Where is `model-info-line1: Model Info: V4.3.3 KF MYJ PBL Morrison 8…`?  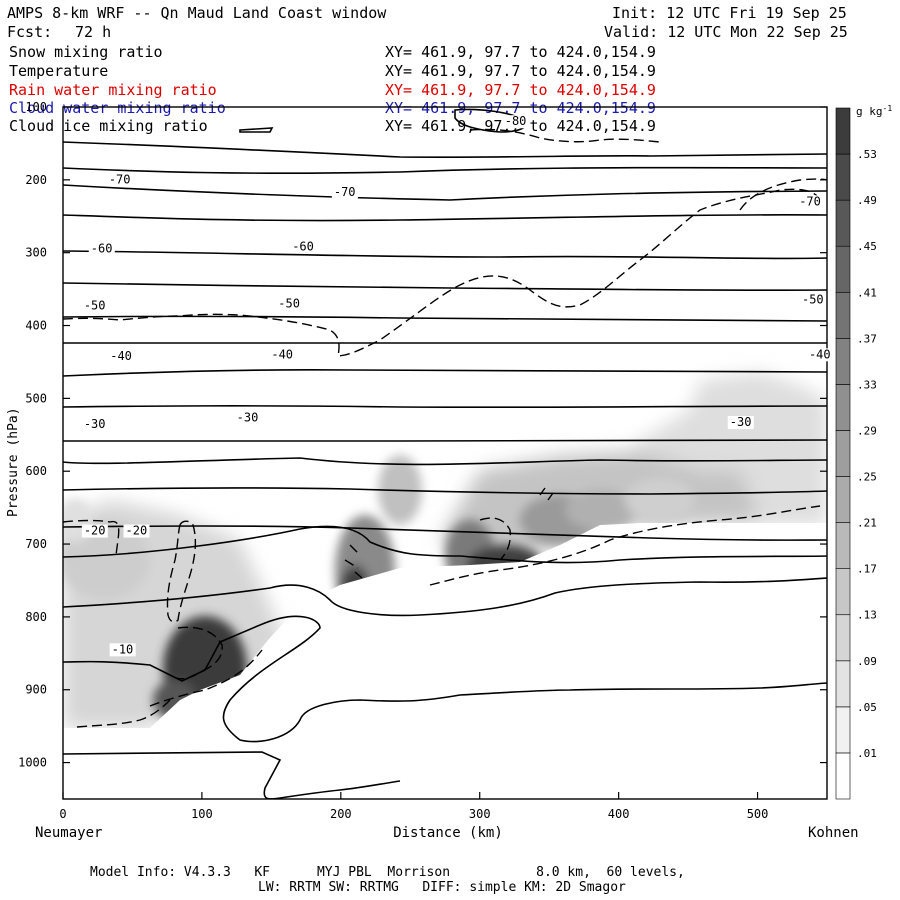
model-info-line1: Model Info: V4.3.3 KF MYJ PBL Morrison 8… is located at coordinates (387, 872).